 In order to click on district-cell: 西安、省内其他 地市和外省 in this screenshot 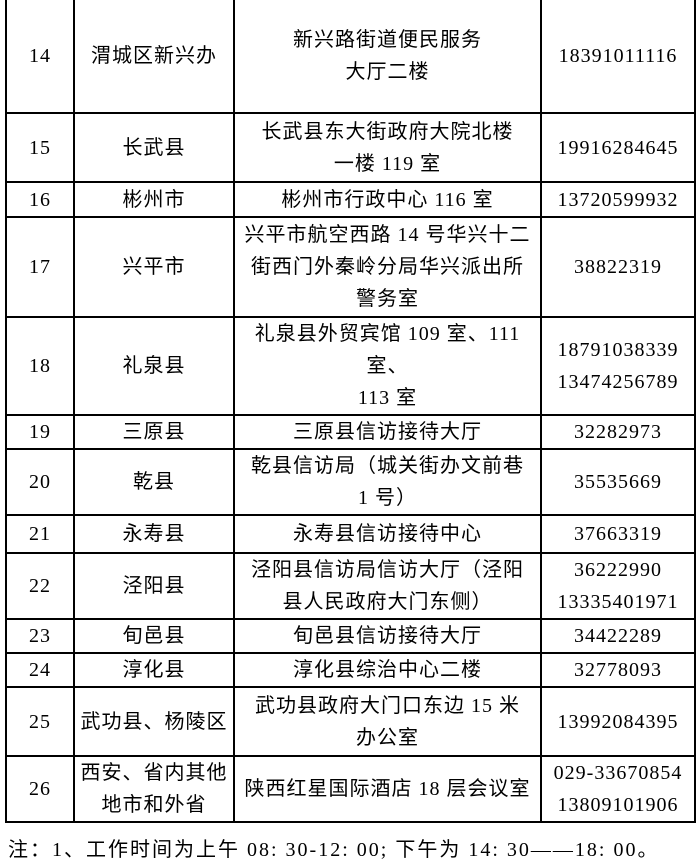, I will do `click(154, 789)`.